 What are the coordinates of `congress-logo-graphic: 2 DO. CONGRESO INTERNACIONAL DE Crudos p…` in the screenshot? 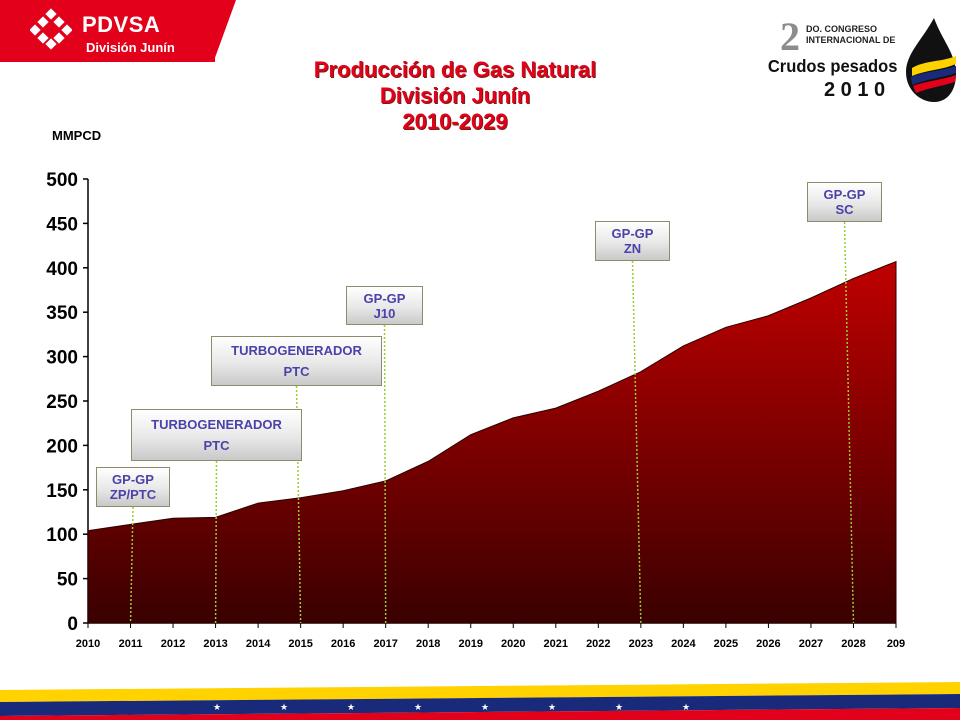 It's located at (862, 58).